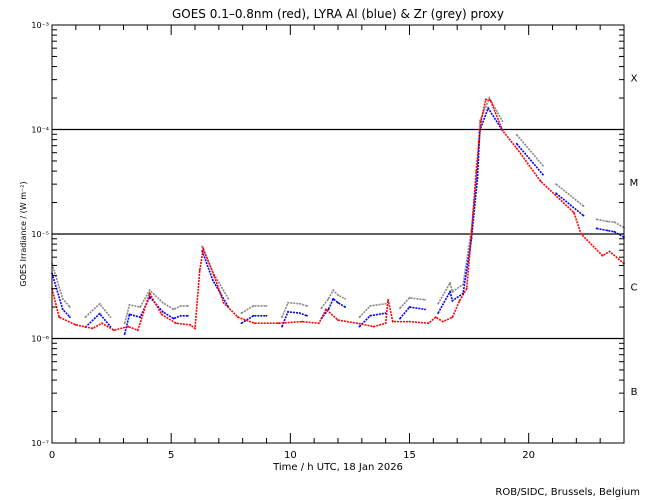 This screenshot has height=500, width=650. Describe the element at coordinates (409, 455) in the screenshot. I see `x-tick-label: 15` at that location.